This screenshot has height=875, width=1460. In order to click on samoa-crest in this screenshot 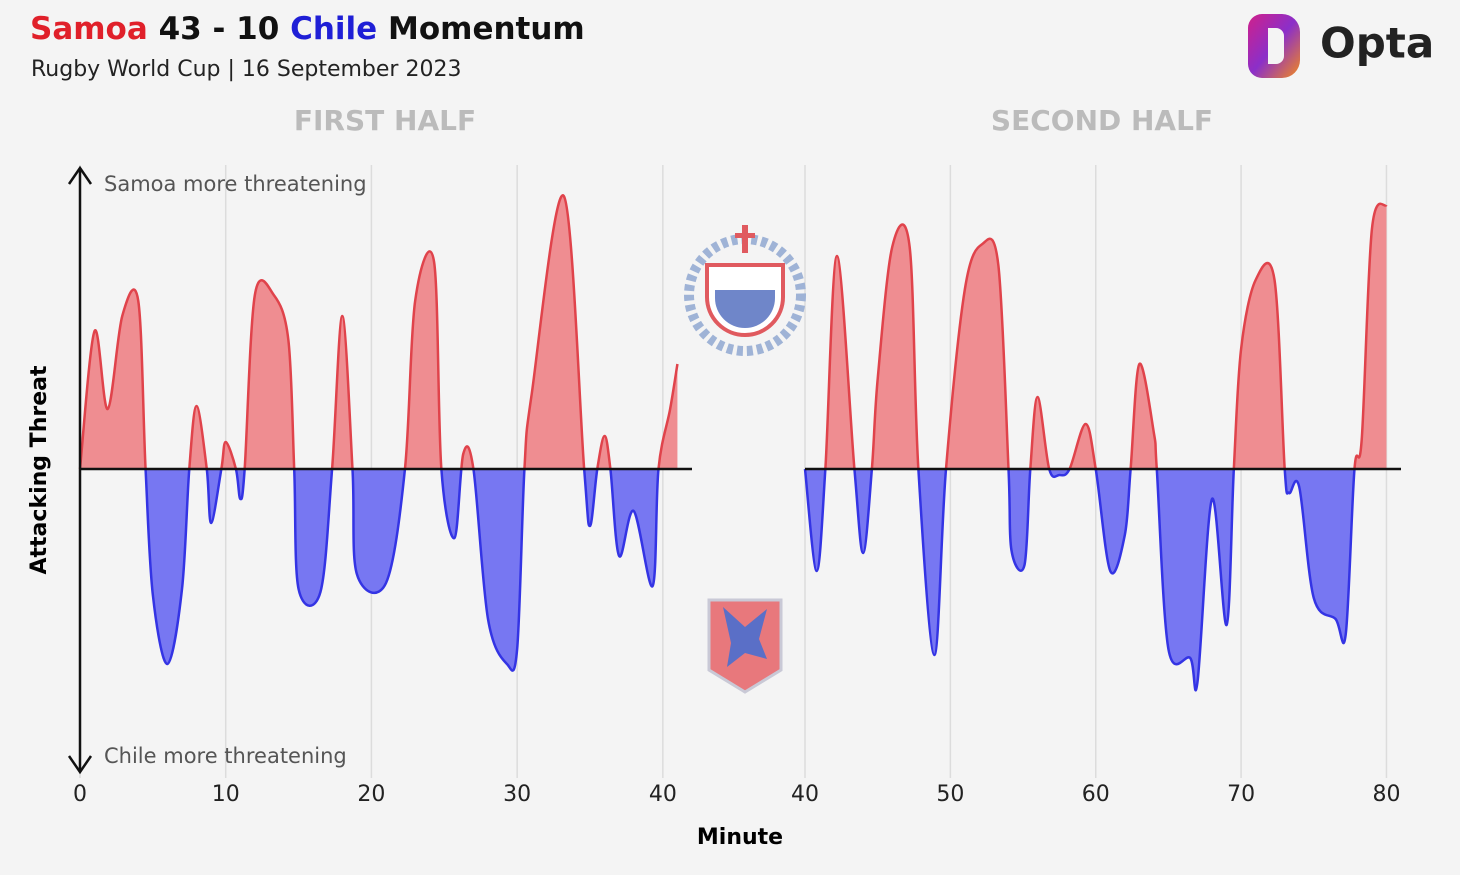, I will do `click(745, 290)`.